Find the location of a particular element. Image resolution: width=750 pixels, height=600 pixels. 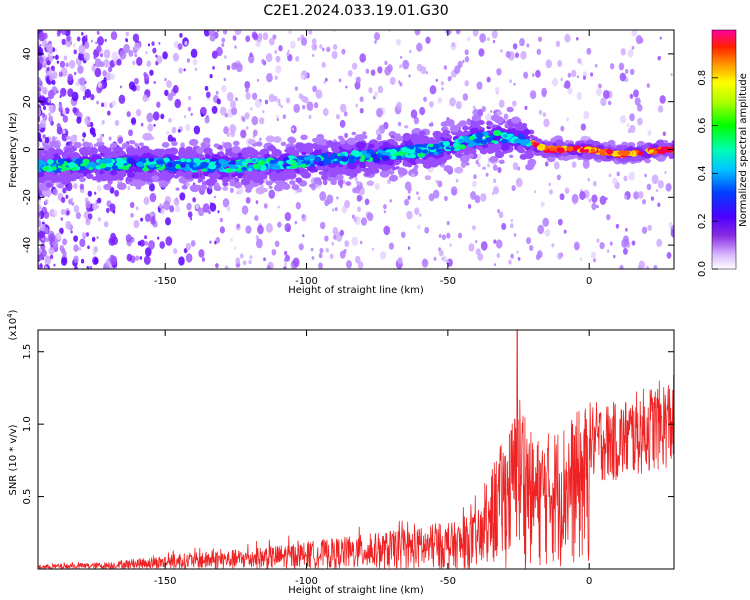

snr-xlabel: Height of straight line (km) is located at coordinates (356, 590).